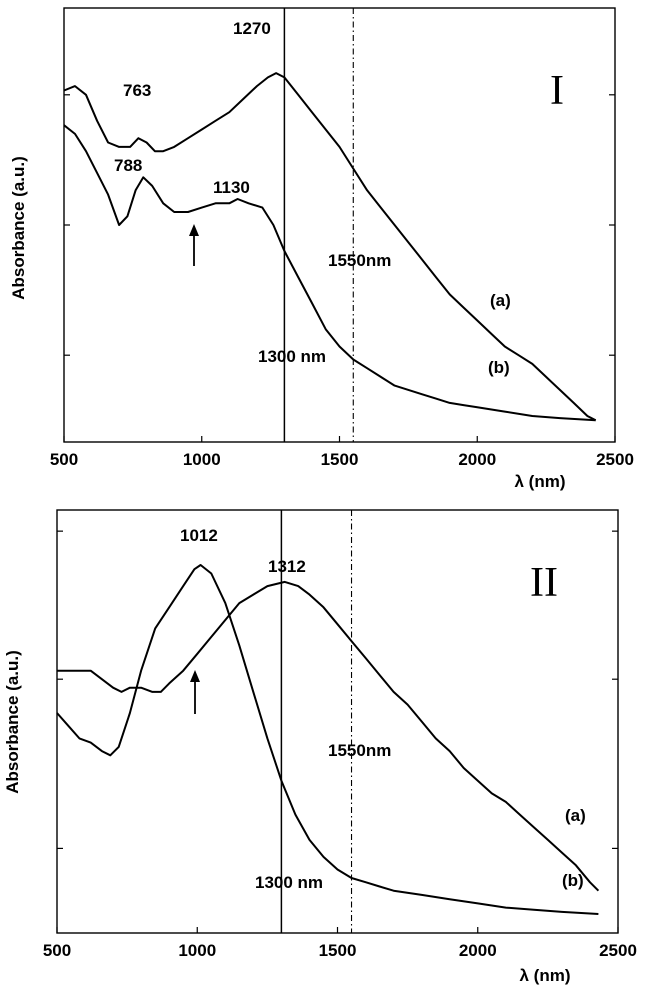 Image resolution: width=645 pixels, height=1000 pixels. I want to click on panel-ii-x-tick-label-1000: 1000, so click(197, 950).